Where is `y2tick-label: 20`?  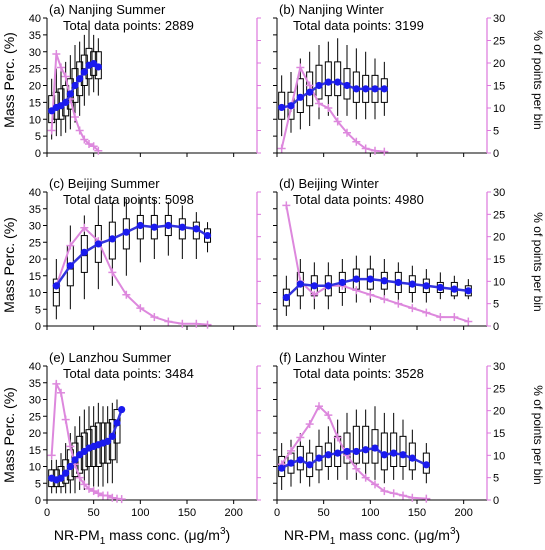 y2tick-label: 20 is located at coordinates (499, 64).